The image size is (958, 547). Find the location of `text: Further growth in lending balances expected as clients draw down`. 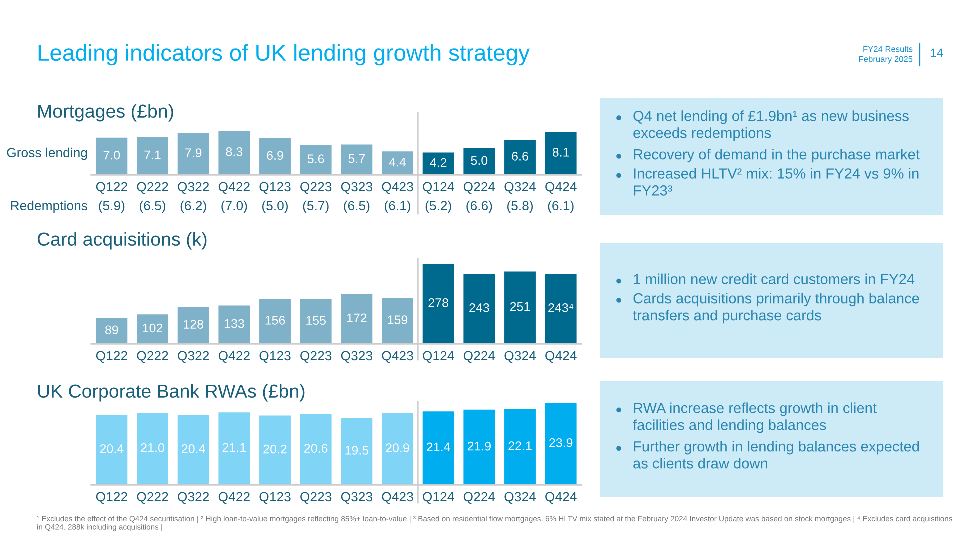

text: Further growth in lending balances expected as clients draw down is located at coordinates (777, 455).